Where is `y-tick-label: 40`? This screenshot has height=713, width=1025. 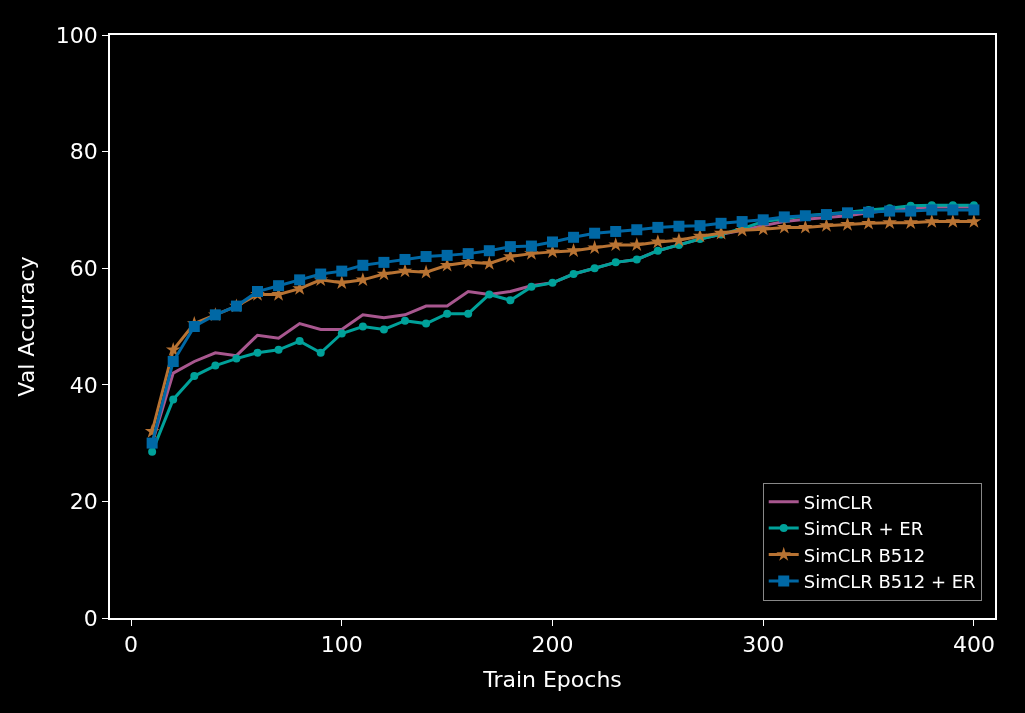
y-tick-label: 40 is located at coordinates (83, 385).